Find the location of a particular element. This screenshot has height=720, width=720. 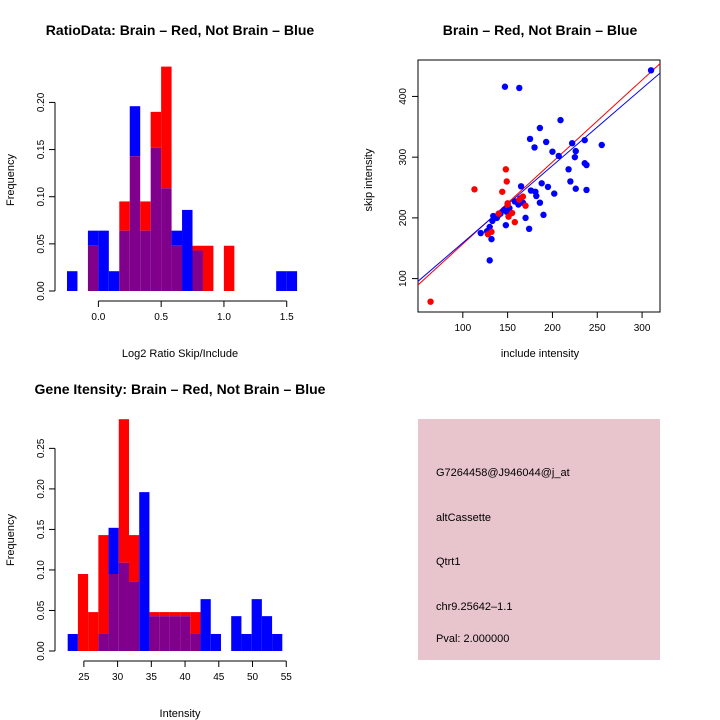

intensity-hist-x-tick-label: 50 is located at coordinates (253, 677).